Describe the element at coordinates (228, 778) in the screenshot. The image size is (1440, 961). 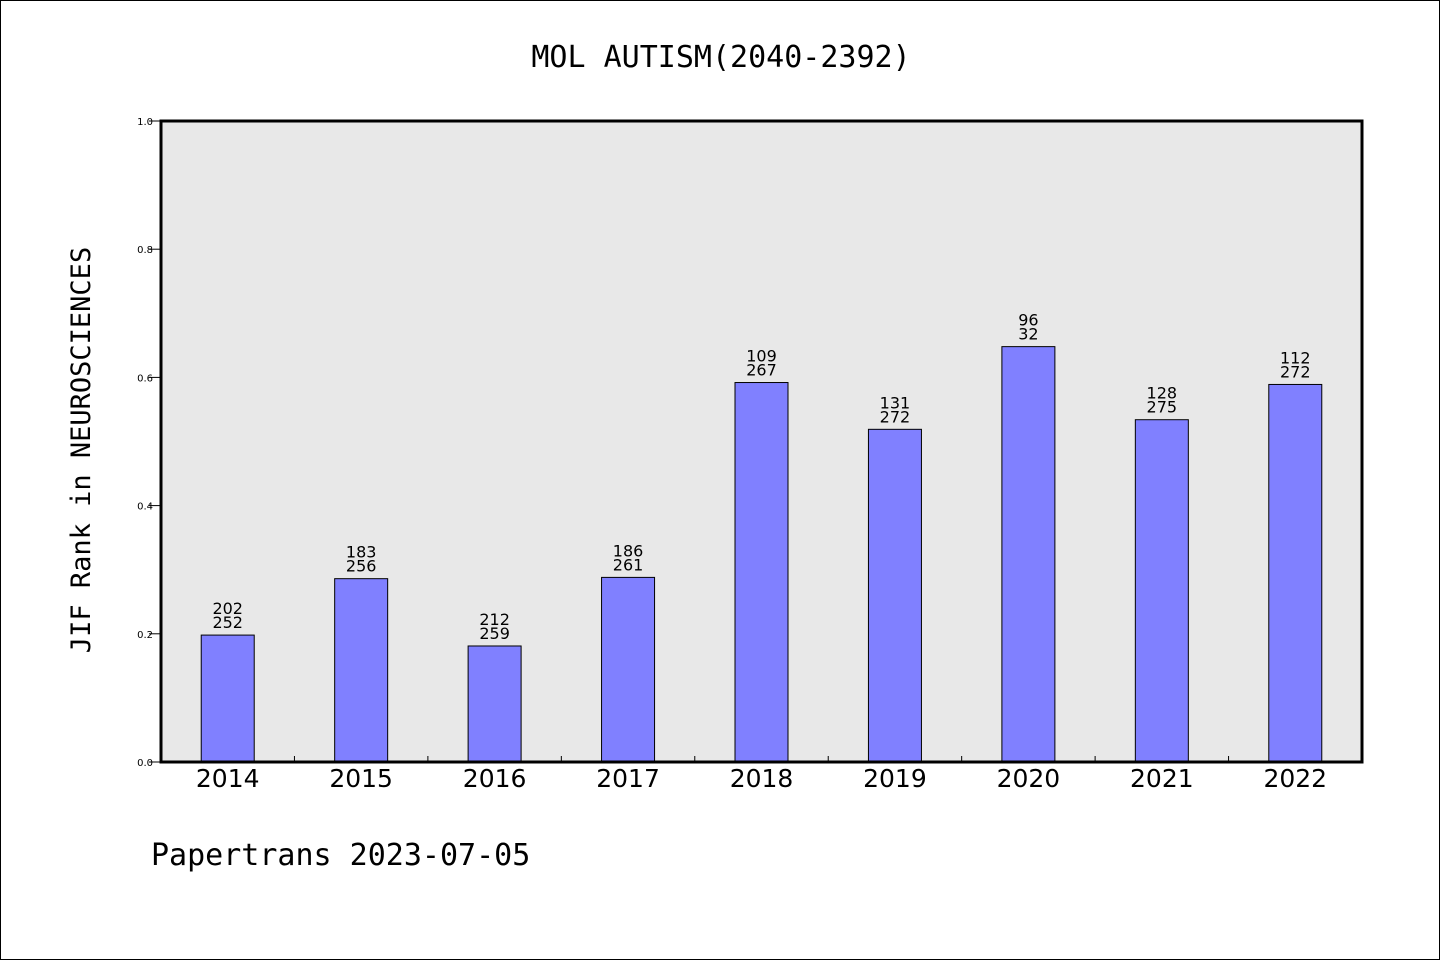
I see `x-tick-label: 2014` at that location.